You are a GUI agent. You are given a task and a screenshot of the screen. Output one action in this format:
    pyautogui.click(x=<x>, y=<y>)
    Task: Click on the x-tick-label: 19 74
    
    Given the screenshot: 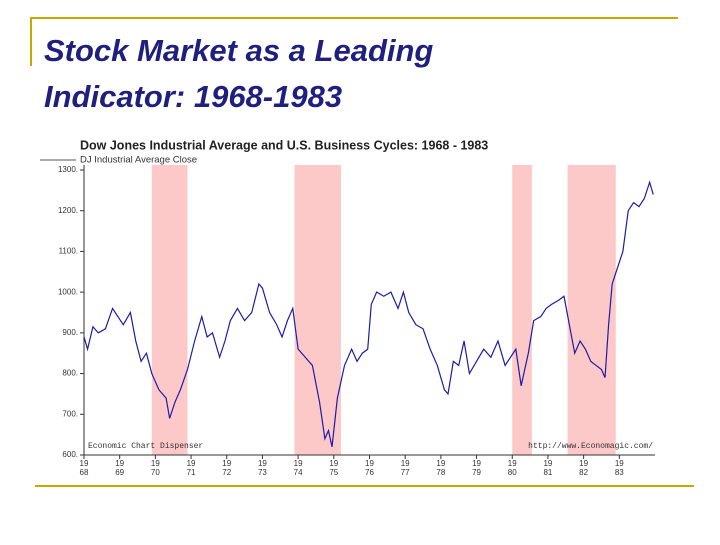 What is the action you would take?
    pyautogui.click(x=298, y=468)
    